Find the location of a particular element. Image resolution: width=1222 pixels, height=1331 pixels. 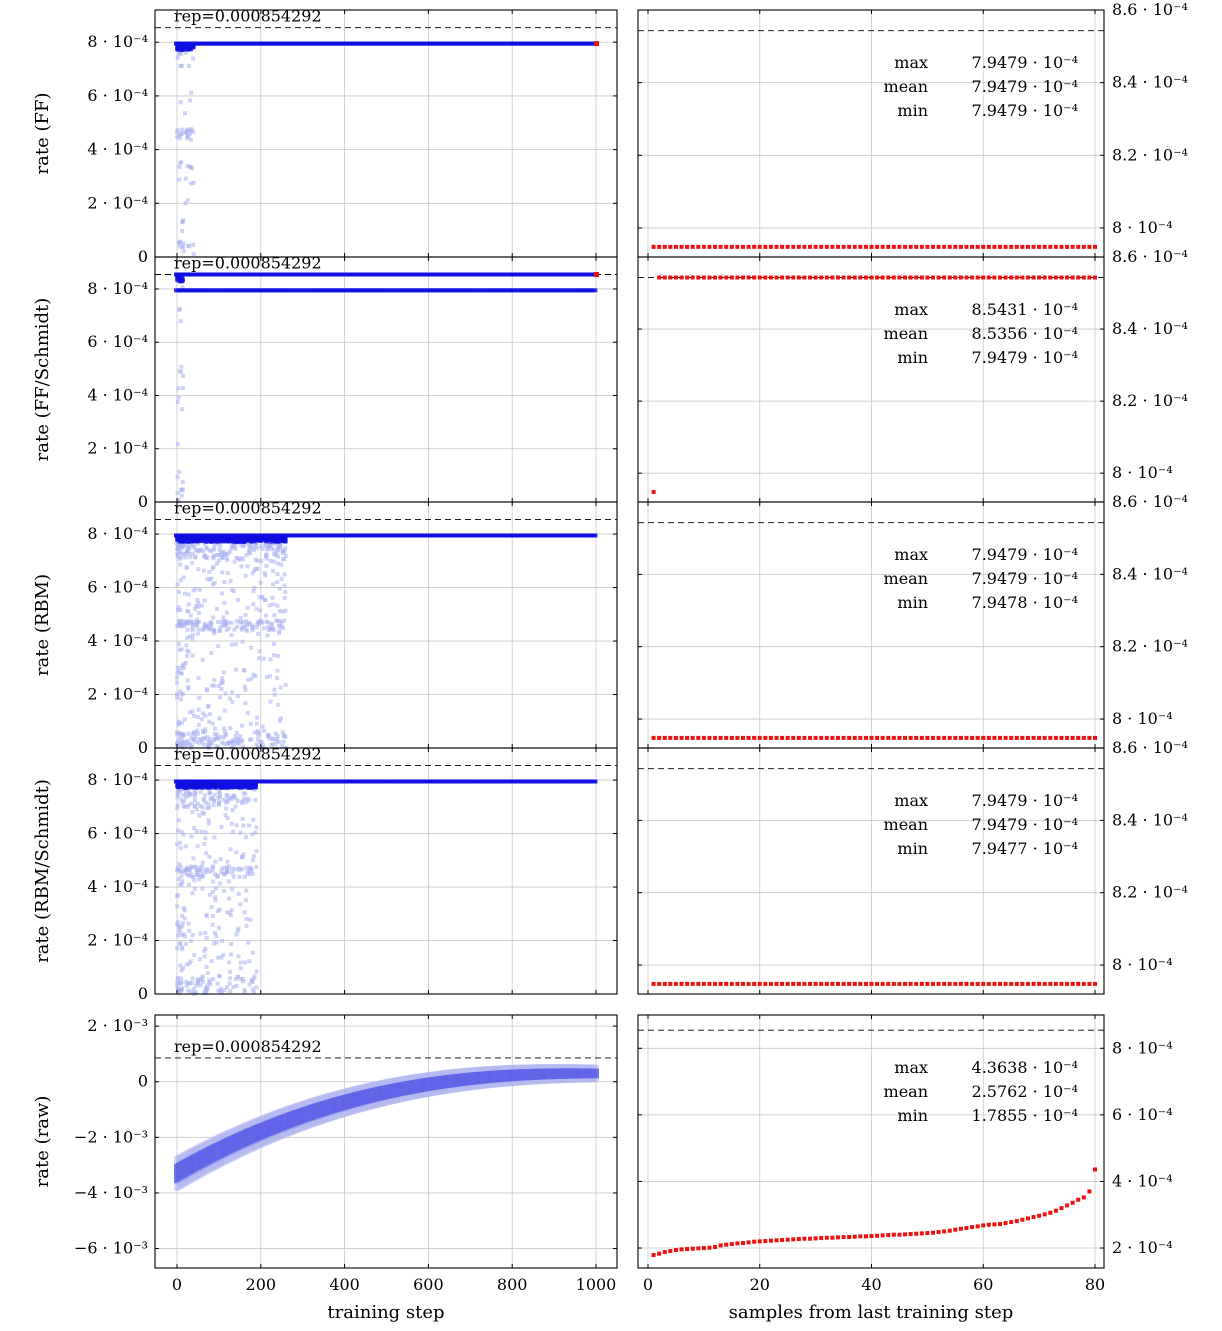

right-y-tick-label: 8.4 · 10⁻⁴ is located at coordinates (1150, 573).